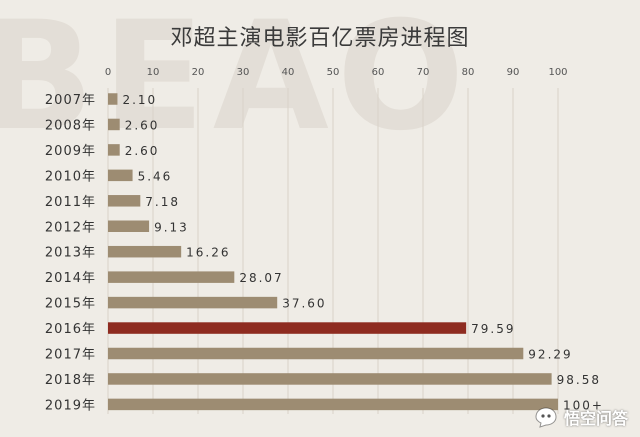 This screenshot has height=437, width=640. I want to click on x-tick-label: 20, so click(198, 72).